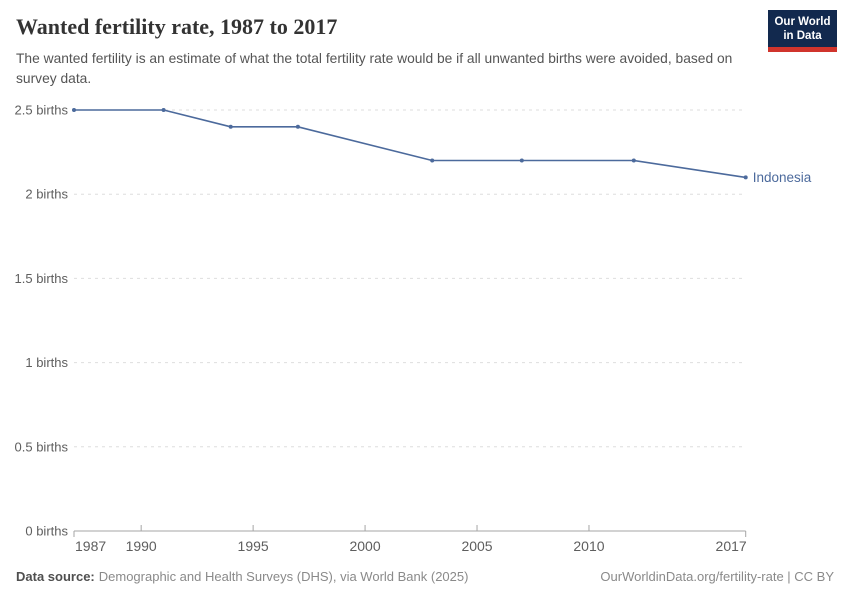 This screenshot has height=600, width=850. Describe the element at coordinates (476, 546) in the screenshot. I see `x-axis-label: 2005` at that location.